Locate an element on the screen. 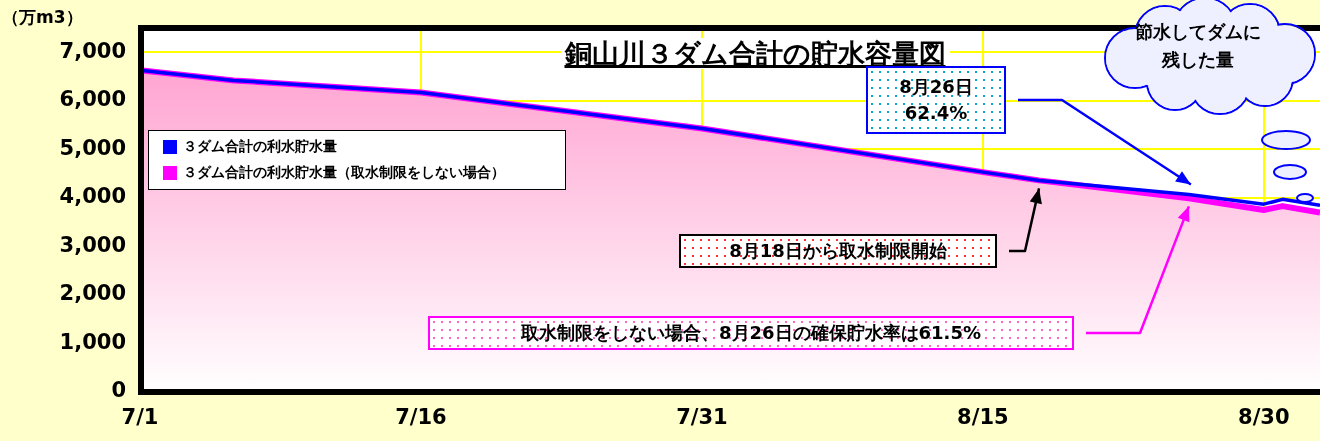 The width and height of the screenshot is (1320, 441). y-tick-label: 5,000 is located at coordinates (92, 147).